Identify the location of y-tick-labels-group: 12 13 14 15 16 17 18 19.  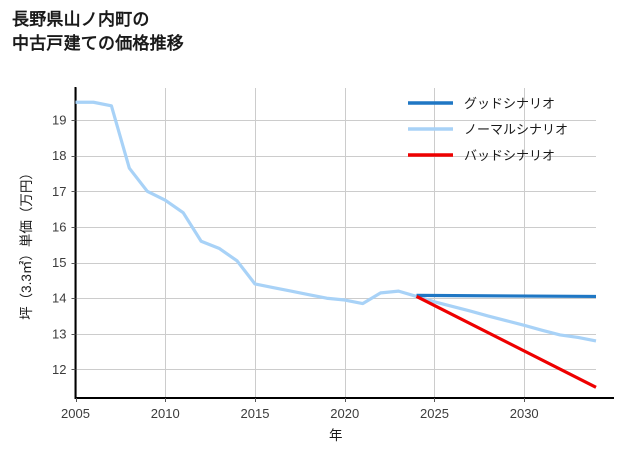
(59, 245).